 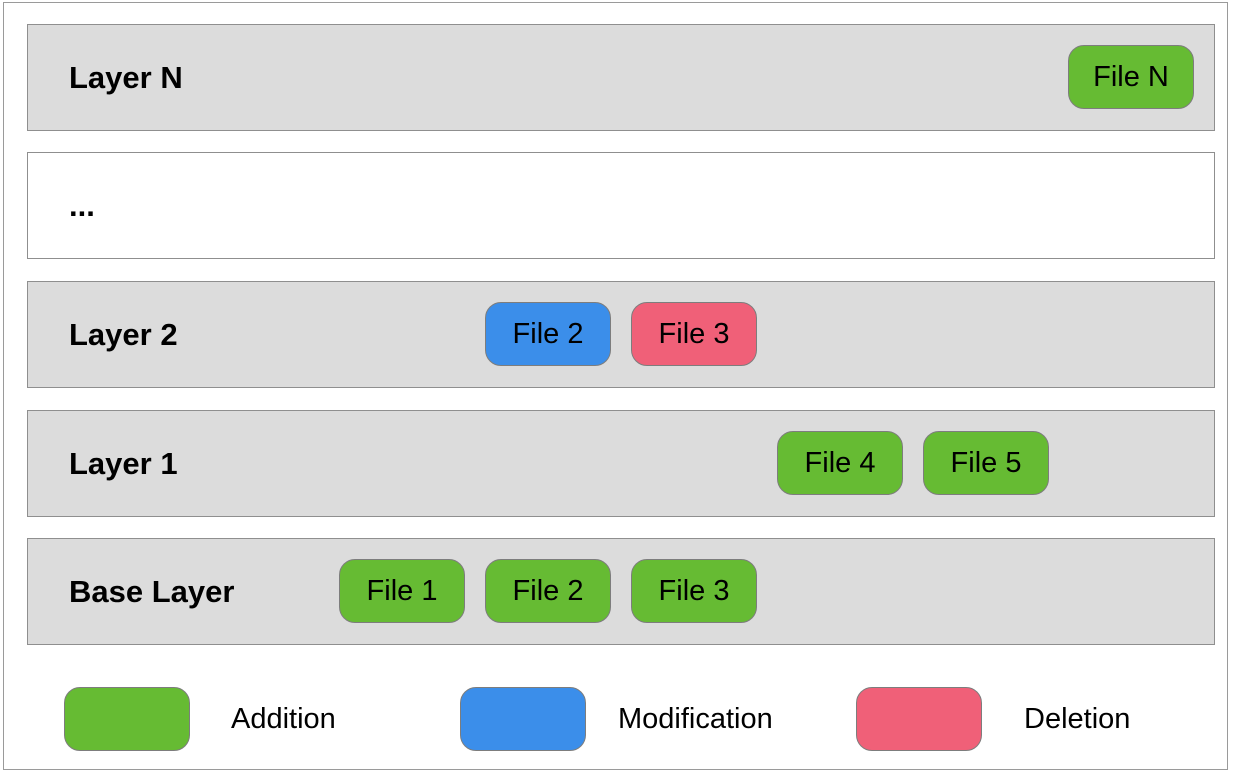 I want to click on layer-label: Layer 1, so click(x=123, y=463).